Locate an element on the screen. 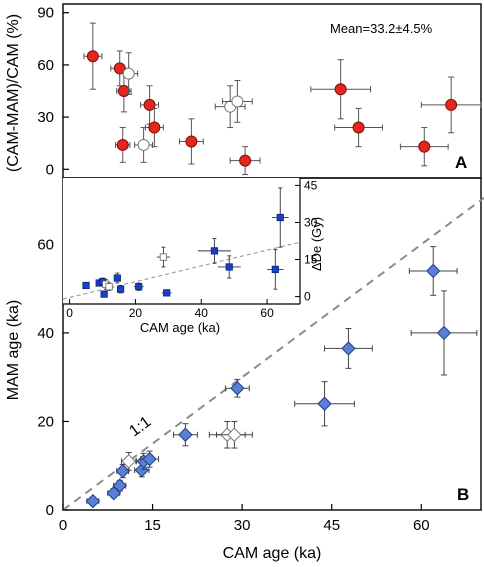  panel-b-y-tick-label: 20 is located at coordinates (45, 421).